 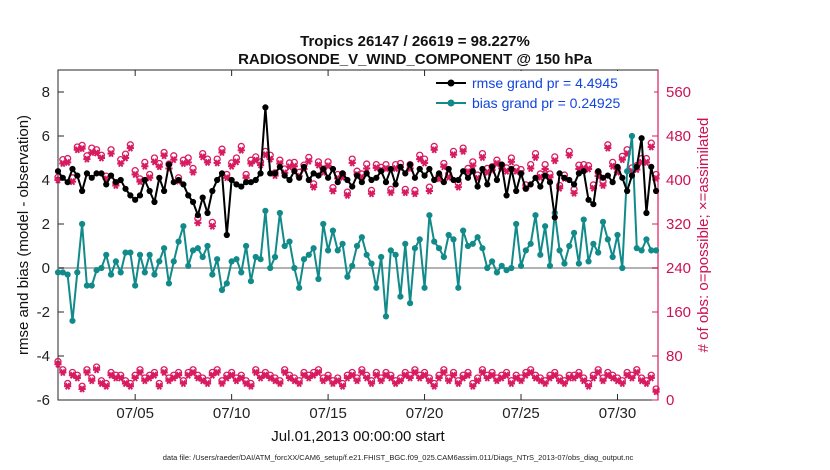 I want to click on y-tick-label-left: -6, so click(x=43, y=400).